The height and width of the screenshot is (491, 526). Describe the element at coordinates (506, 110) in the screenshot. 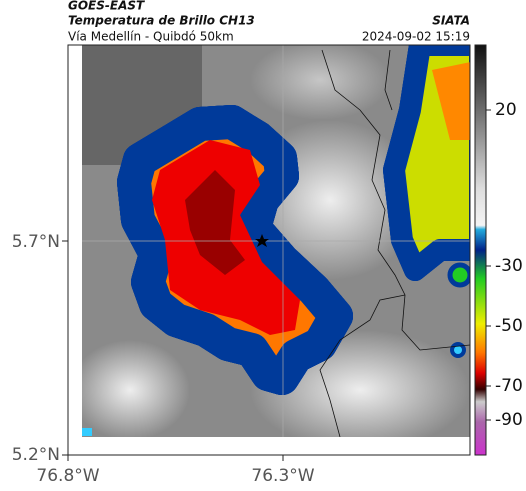

I see `colorbar-label: 20` at that location.